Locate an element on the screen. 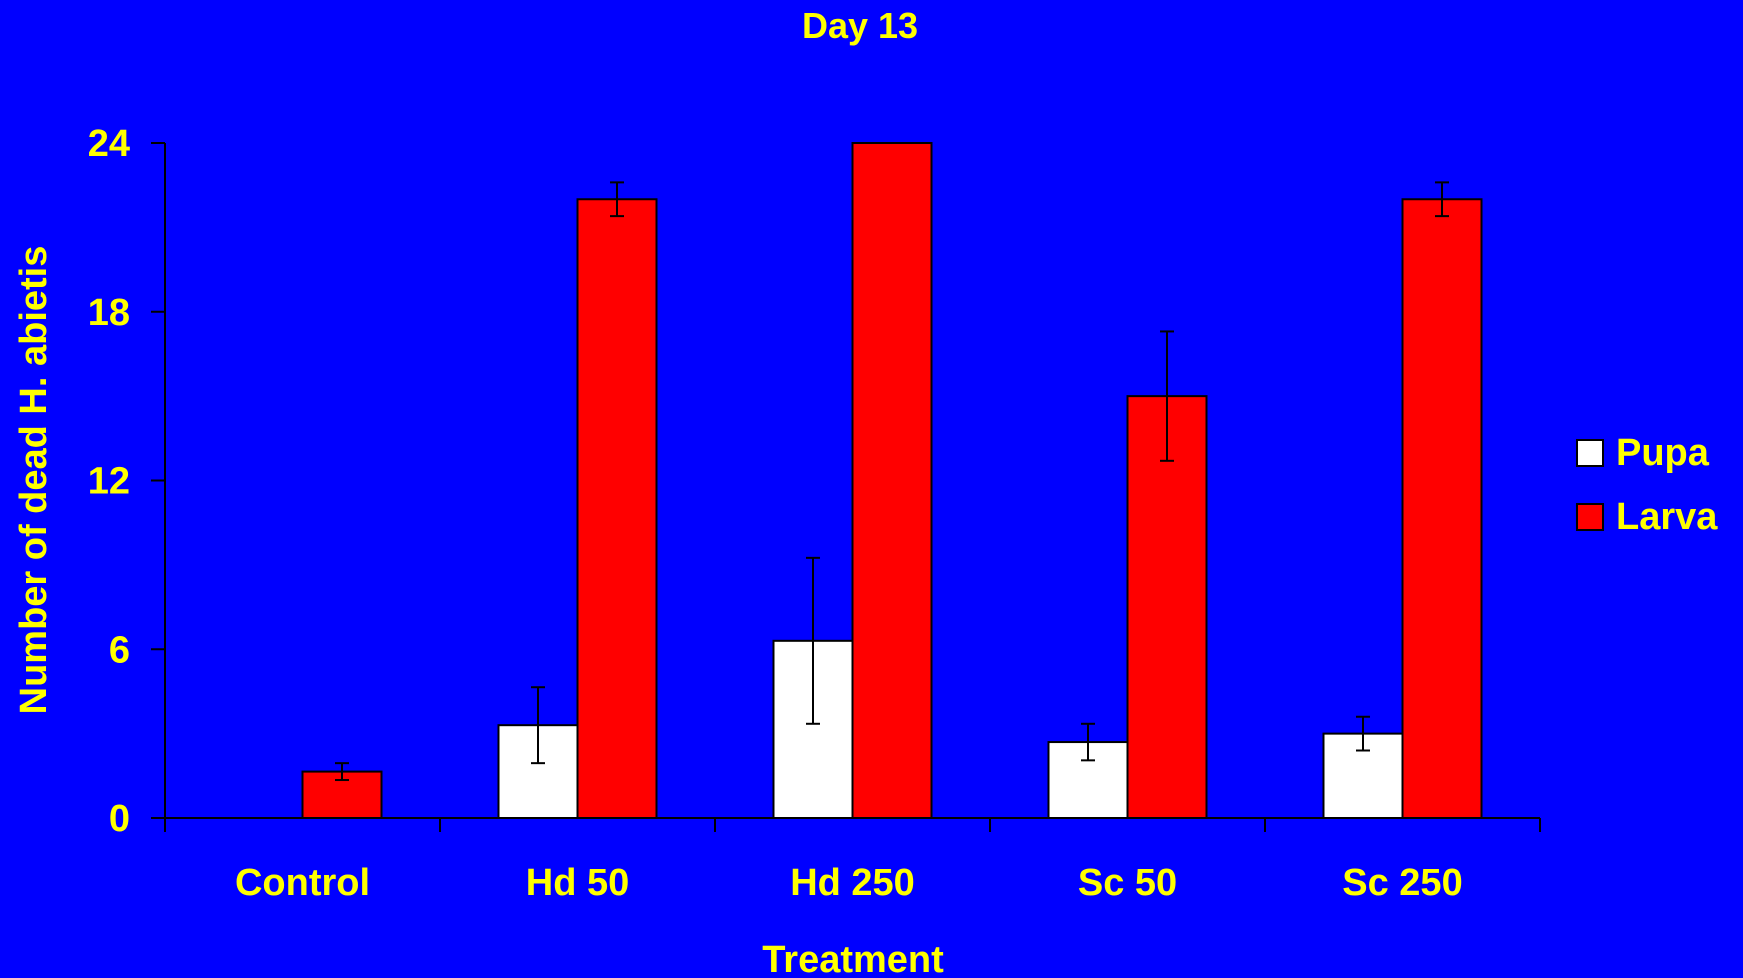 This screenshot has width=1743, height=978. x-tick-label: Hd 250 is located at coordinates (852, 883).